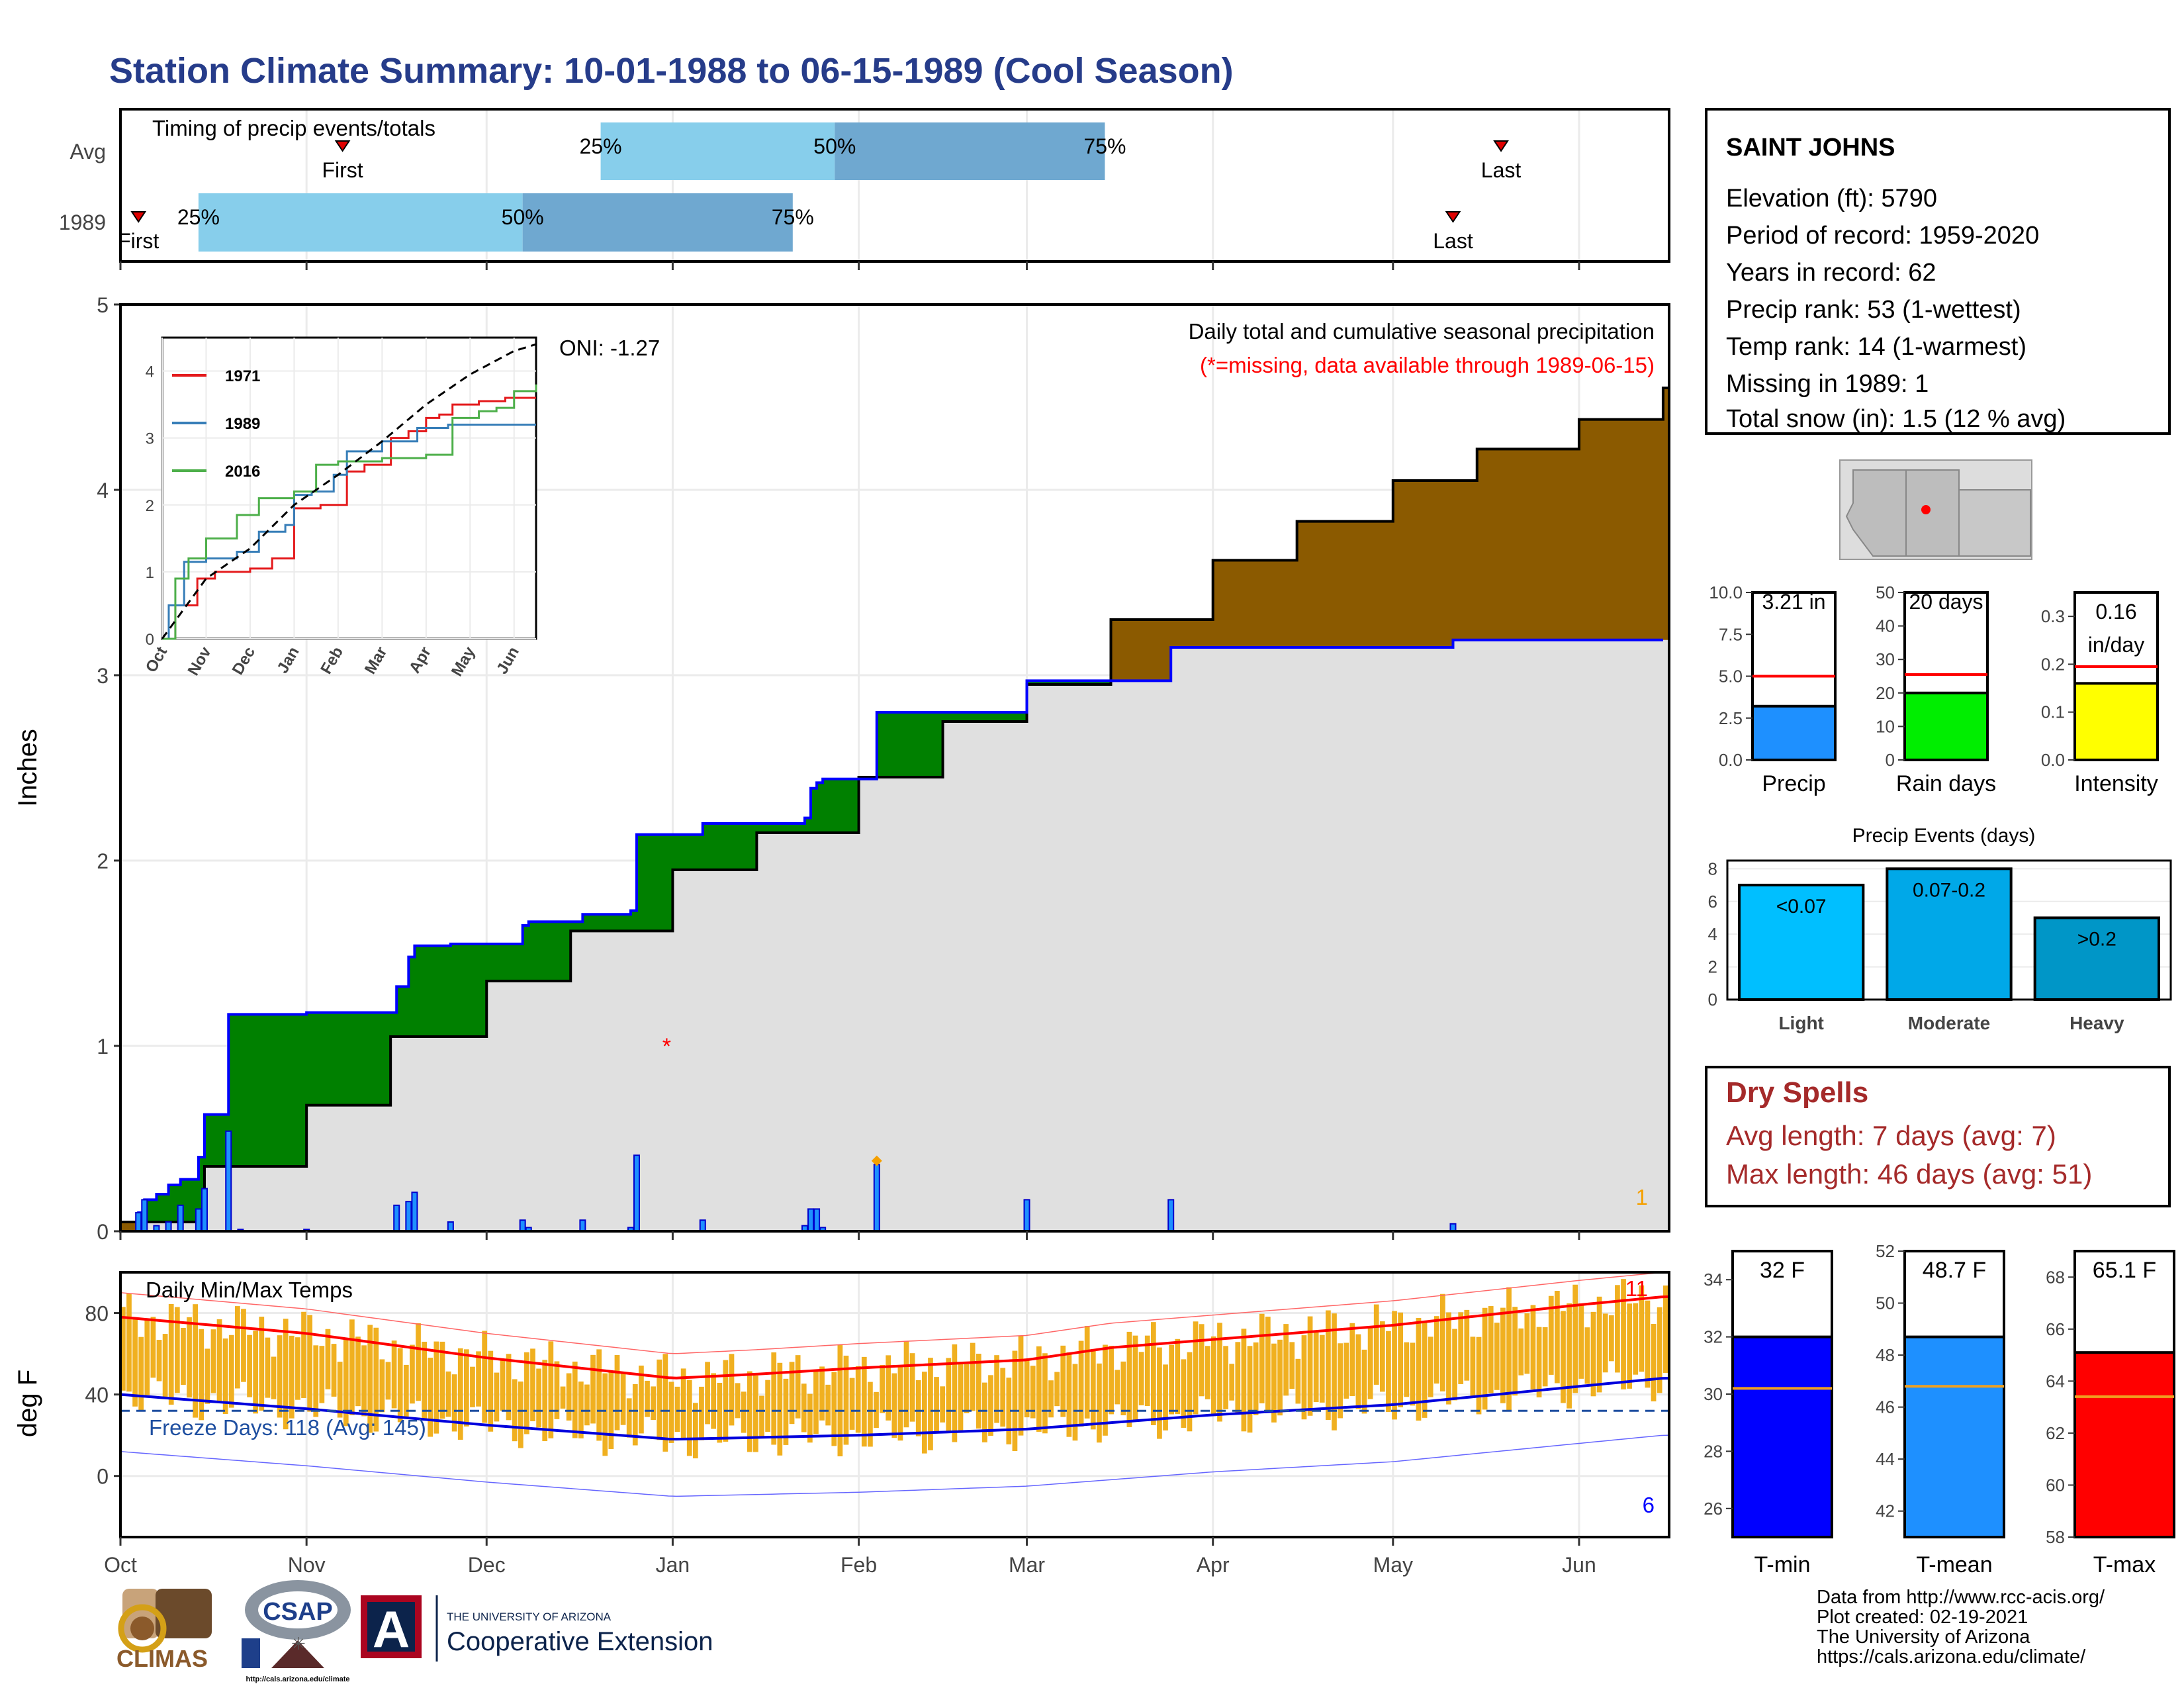 This screenshot has width=2184, height=1688. What do you see at coordinates (1944, 836) in the screenshot?
I see `events-title: Precip Events (days)` at bounding box center [1944, 836].